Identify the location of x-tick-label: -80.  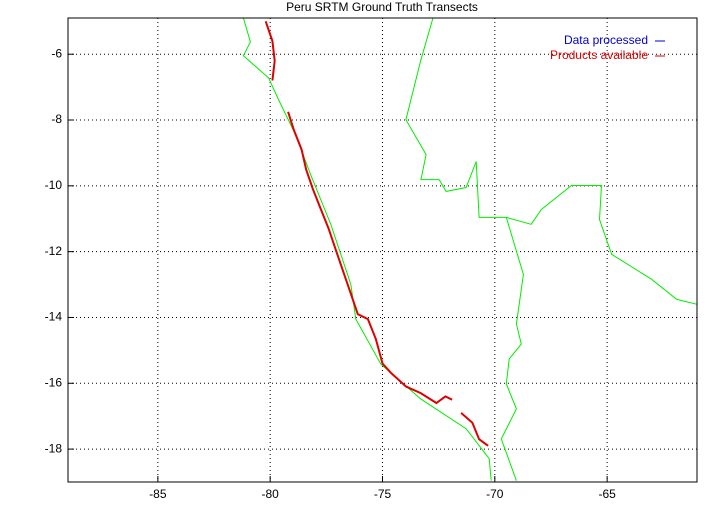
(271, 494).